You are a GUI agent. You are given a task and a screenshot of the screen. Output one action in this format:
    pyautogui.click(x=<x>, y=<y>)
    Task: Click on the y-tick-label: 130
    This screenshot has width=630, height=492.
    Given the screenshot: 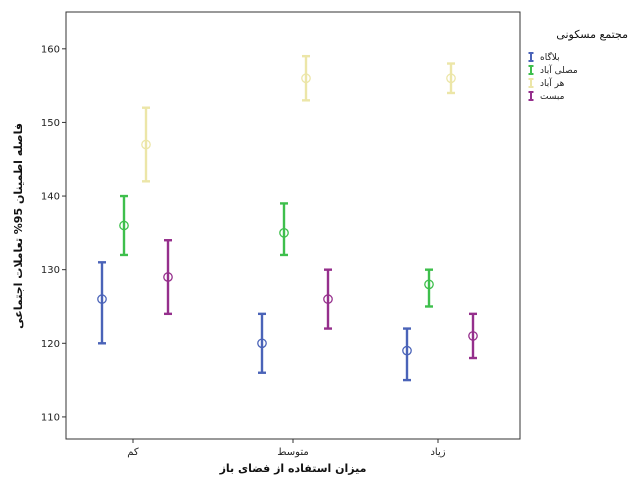 What is the action you would take?
    pyautogui.click(x=50, y=270)
    